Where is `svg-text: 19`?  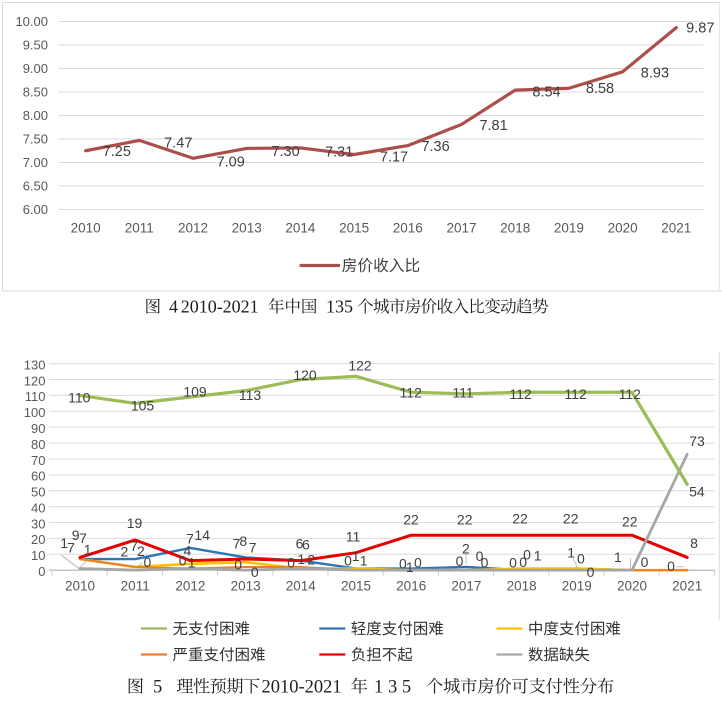
svg-text: 19 is located at coordinates (135, 523).